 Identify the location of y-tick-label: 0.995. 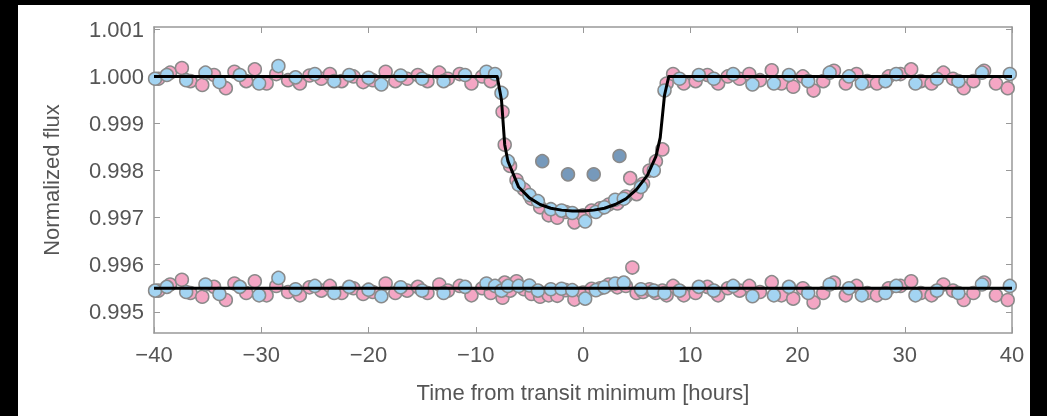
(116, 312).